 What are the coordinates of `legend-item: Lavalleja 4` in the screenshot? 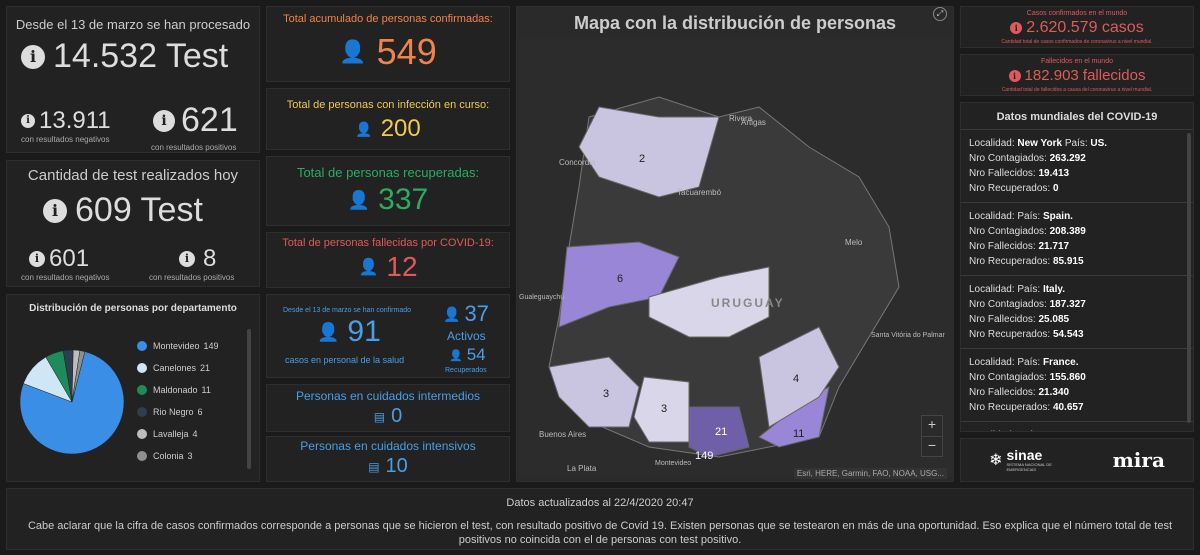 It's located at (187, 434).